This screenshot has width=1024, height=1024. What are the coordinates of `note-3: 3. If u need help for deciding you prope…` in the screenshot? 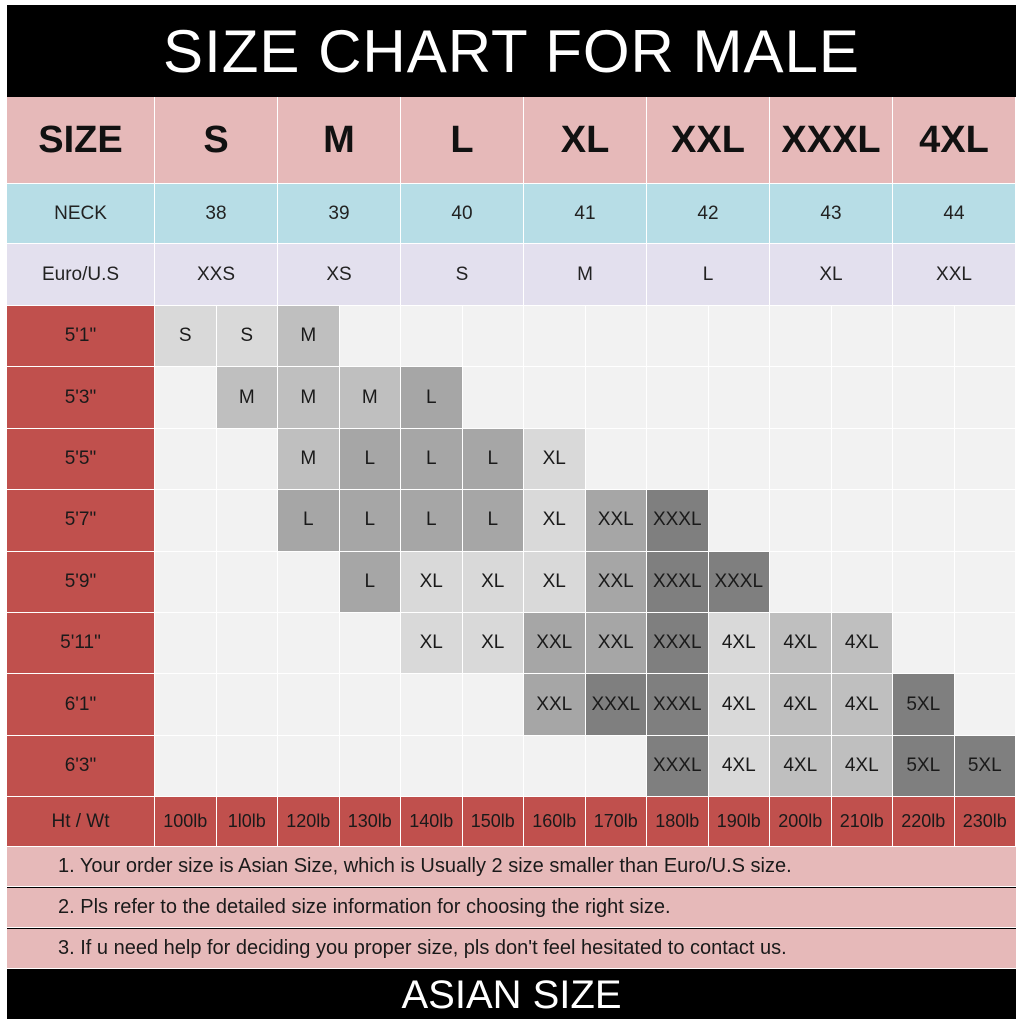 It's located at (511, 949).